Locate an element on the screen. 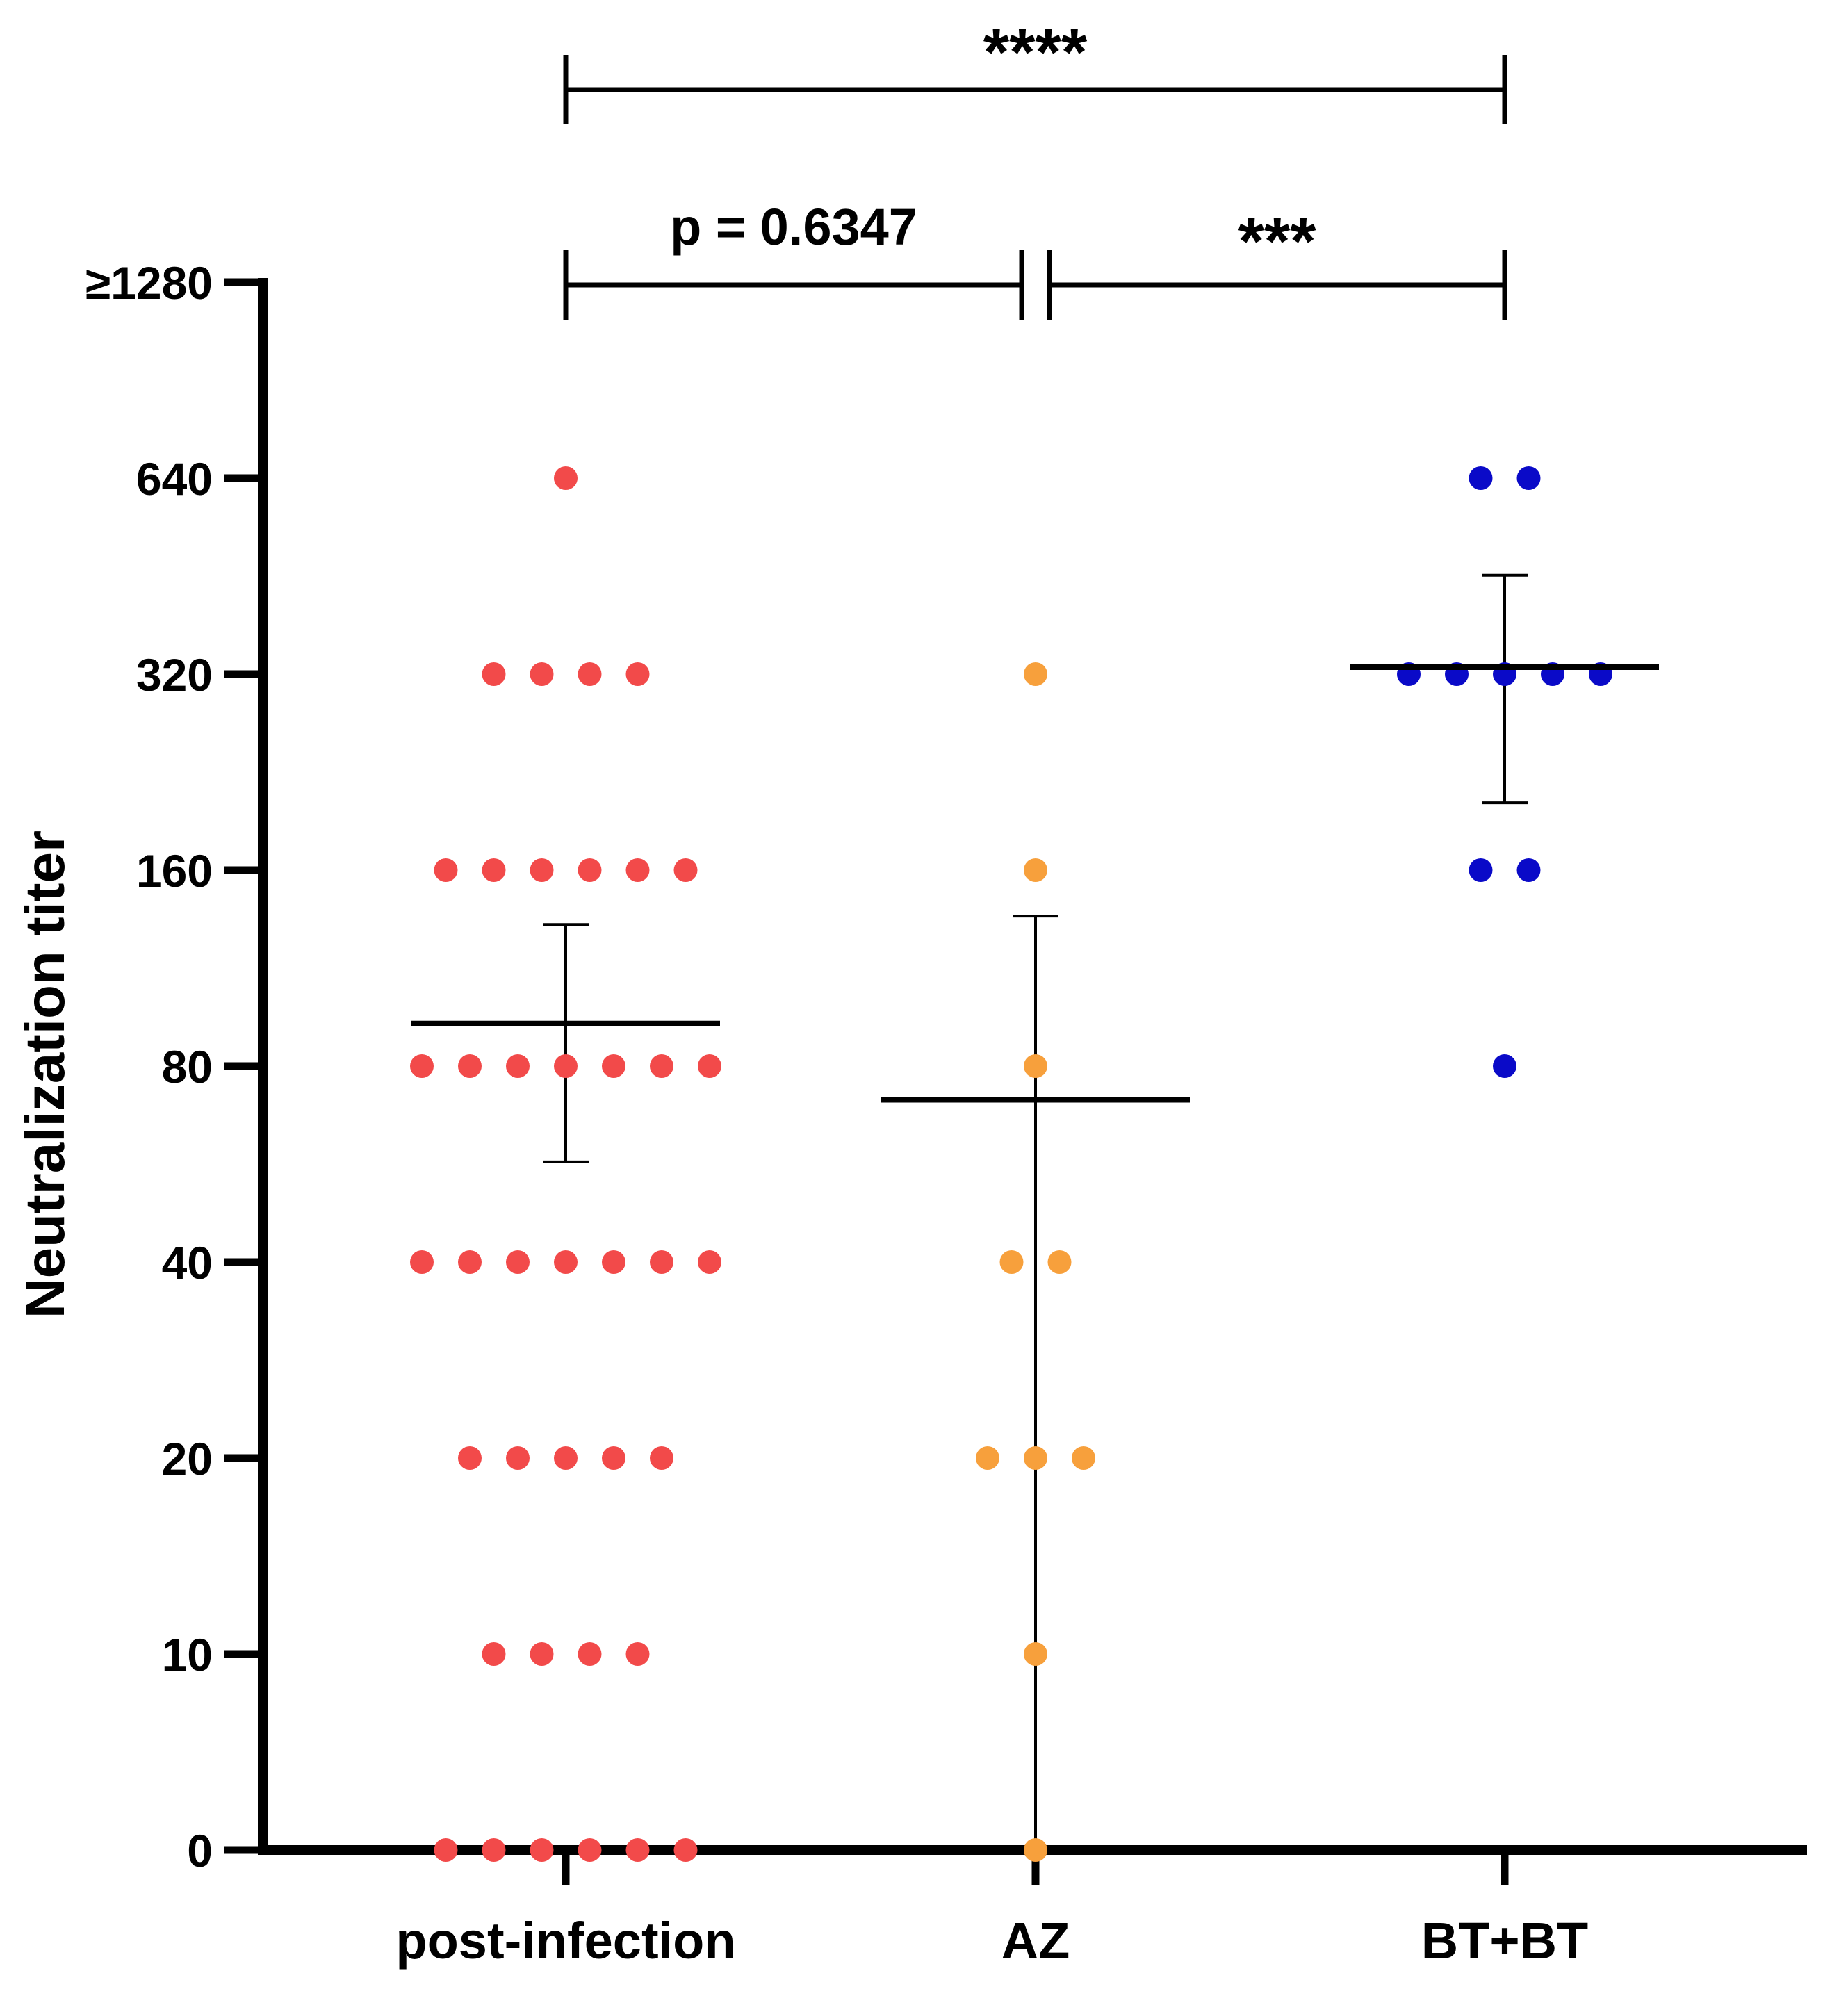 The height and width of the screenshot is (2005, 1848). y-axis-title: Neutralization titer is located at coordinates (45, 1074).